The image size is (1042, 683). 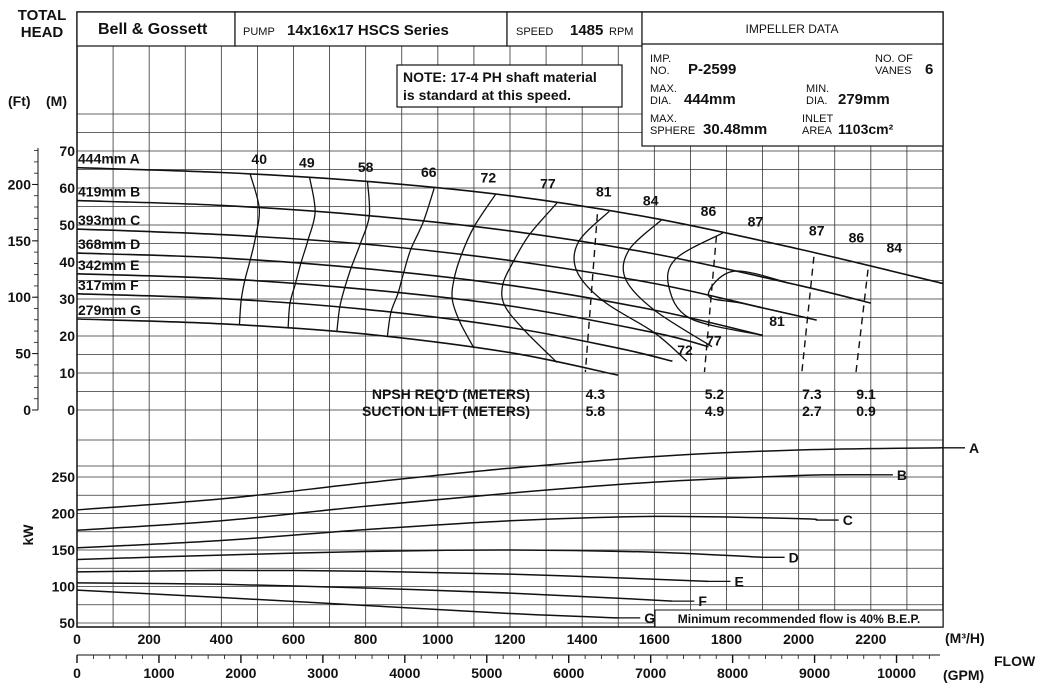 I want to click on power-curve-d, so click(x=419, y=555).